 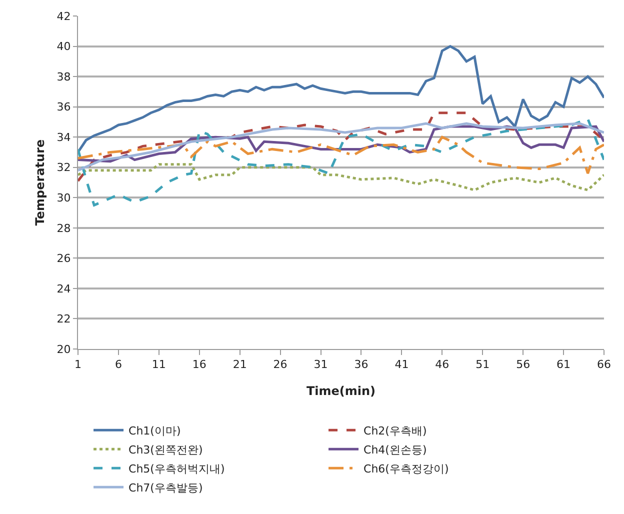 I want to click on x-tick-label: 41, so click(x=401, y=365).